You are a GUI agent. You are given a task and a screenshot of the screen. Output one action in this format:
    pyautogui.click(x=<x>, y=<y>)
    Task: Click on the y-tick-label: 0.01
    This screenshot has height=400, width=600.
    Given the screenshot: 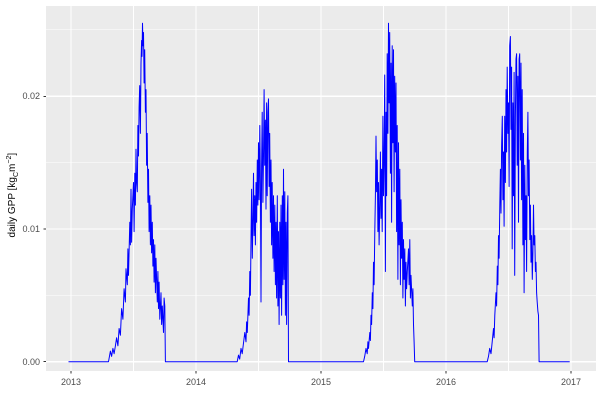 What is the action you would take?
    pyautogui.click(x=31, y=228)
    